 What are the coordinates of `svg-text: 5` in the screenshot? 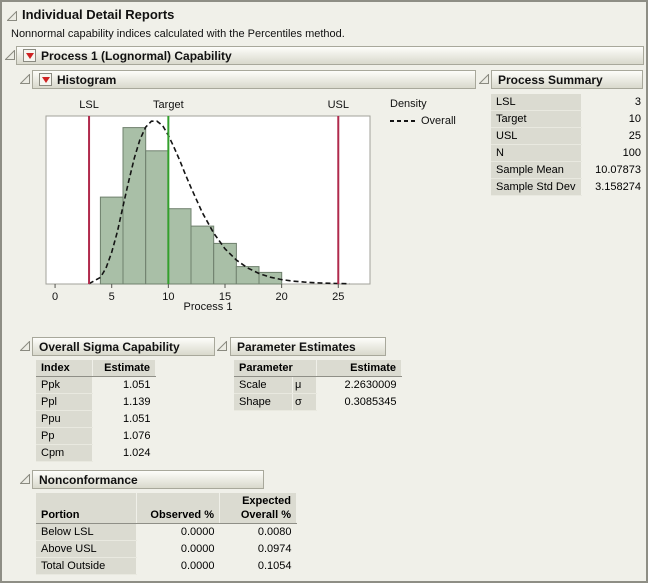 It's located at (112, 297).